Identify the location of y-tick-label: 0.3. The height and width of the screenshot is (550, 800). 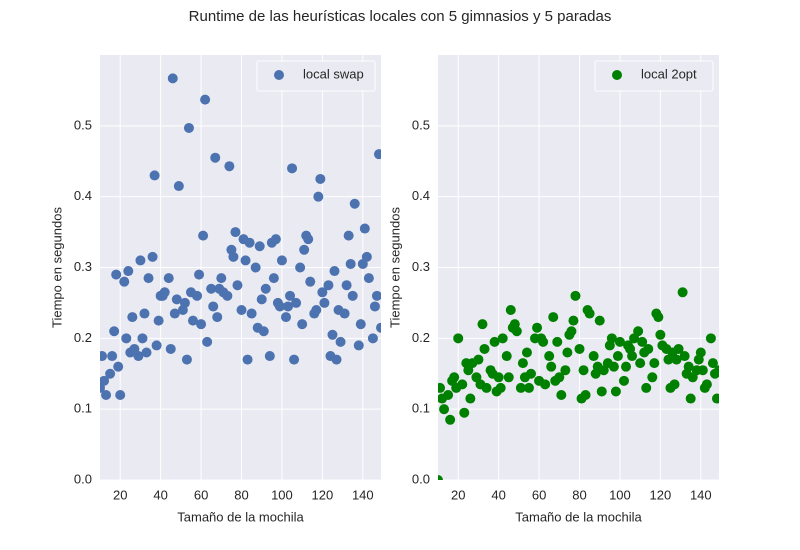
(83, 266).